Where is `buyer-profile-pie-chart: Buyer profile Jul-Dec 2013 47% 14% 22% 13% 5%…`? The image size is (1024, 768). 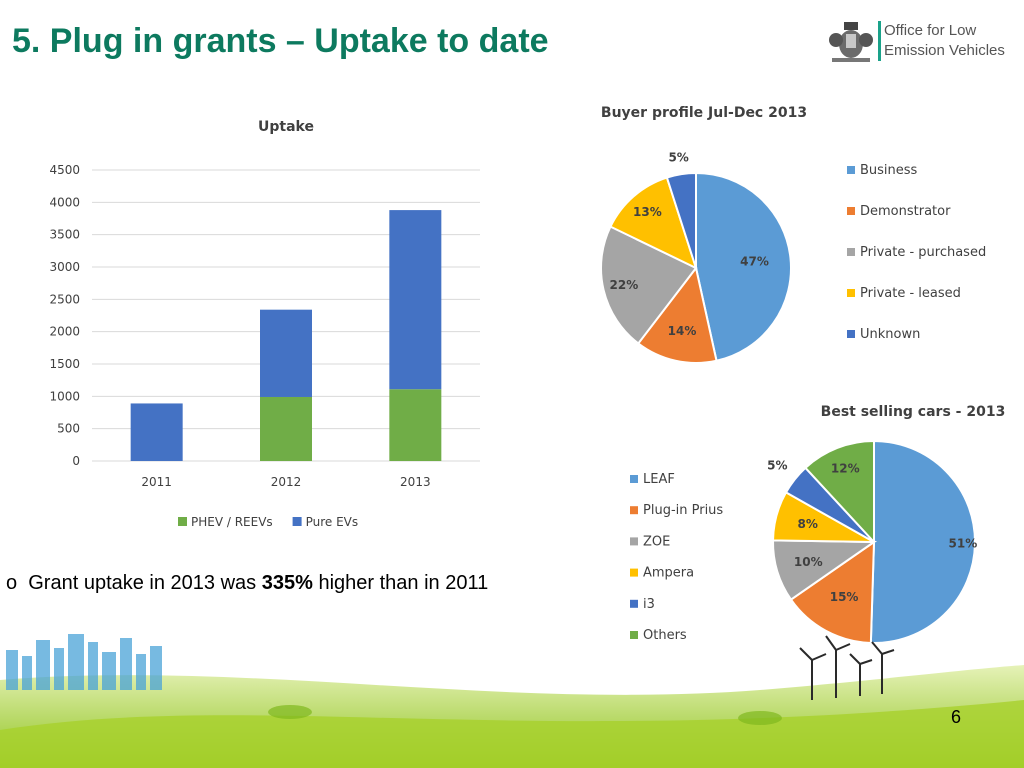 buyer-profile-pie-chart: Buyer profile Jul-Dec 2013 47% 14% 22% 13% 5%… is located at coordinates (793, 234).